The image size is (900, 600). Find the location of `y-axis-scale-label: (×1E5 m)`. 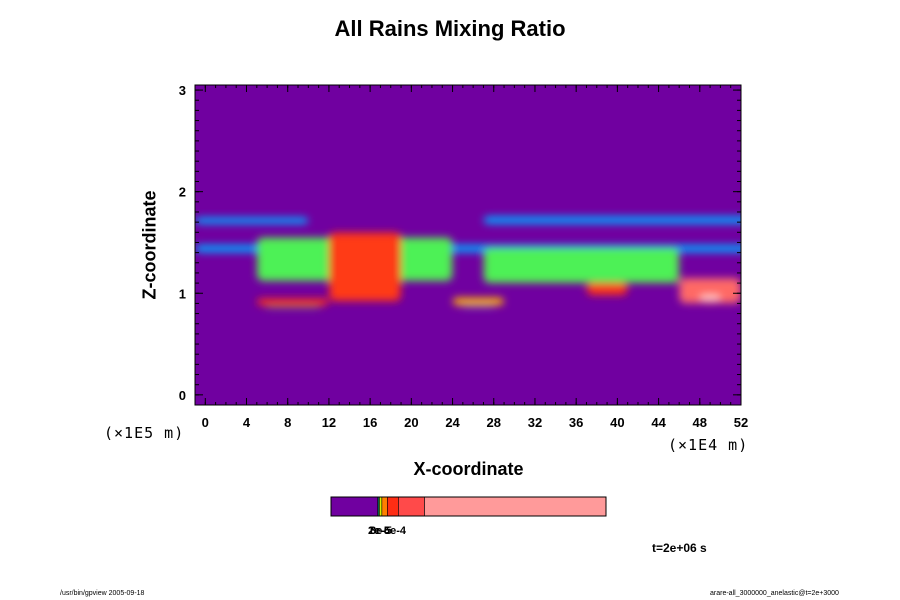

y-axis-scale-label: (×1E5 m) is located at coordinates (144, 433).